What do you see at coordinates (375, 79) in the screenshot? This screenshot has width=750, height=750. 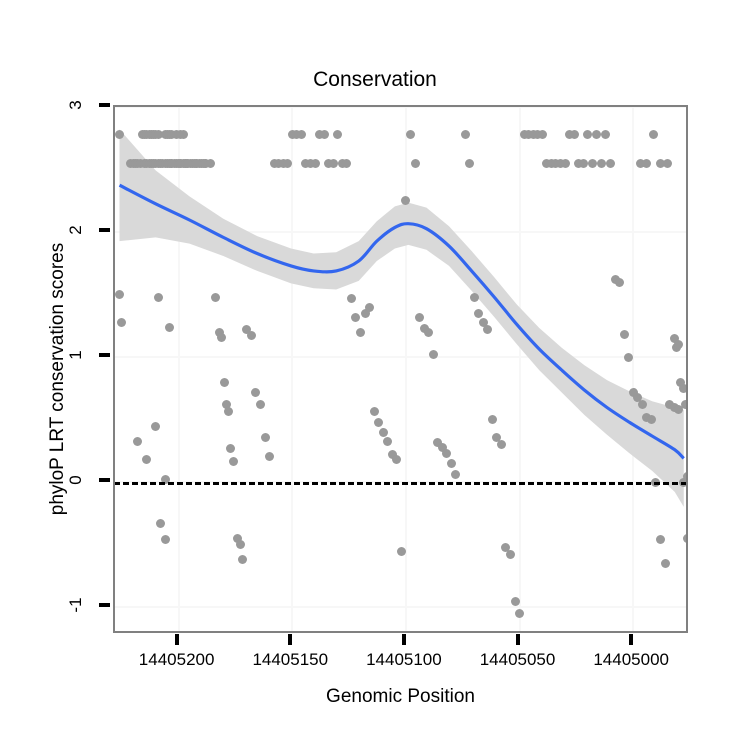 I see `chart-title: Conservation` at bounding box center [375, 79].